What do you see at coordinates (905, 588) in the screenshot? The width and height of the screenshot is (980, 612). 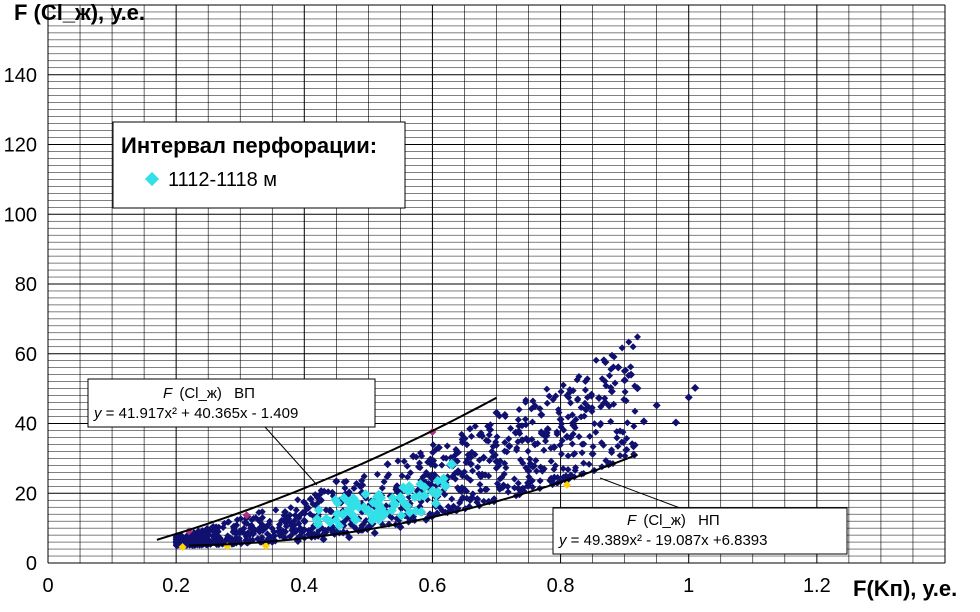 I see `x-axis-title: F(Kп), у.е.` at bounding box center [905, 588].